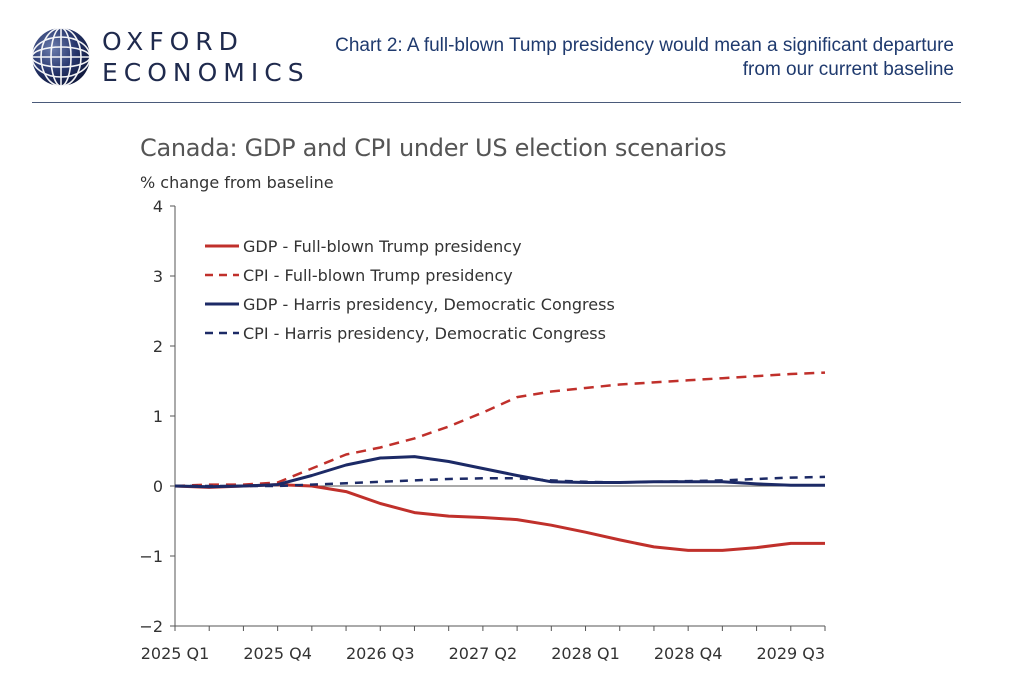 The width and height of the screenshot is (1024, 687). Describe the element at coordinates (496, 102) in the screenshot. I see `header-divider` at that location.